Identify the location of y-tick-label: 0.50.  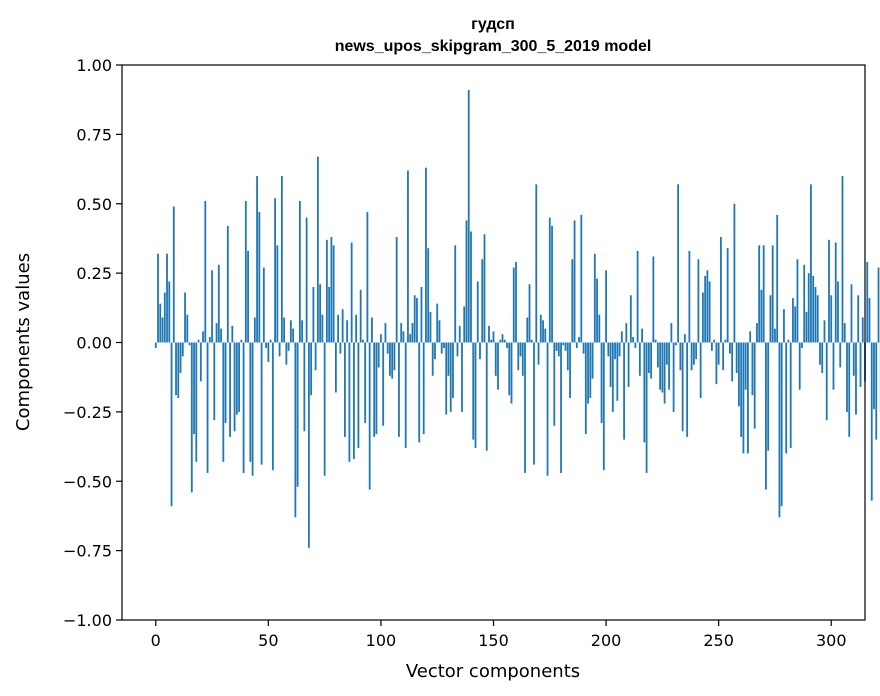
(94, 204).